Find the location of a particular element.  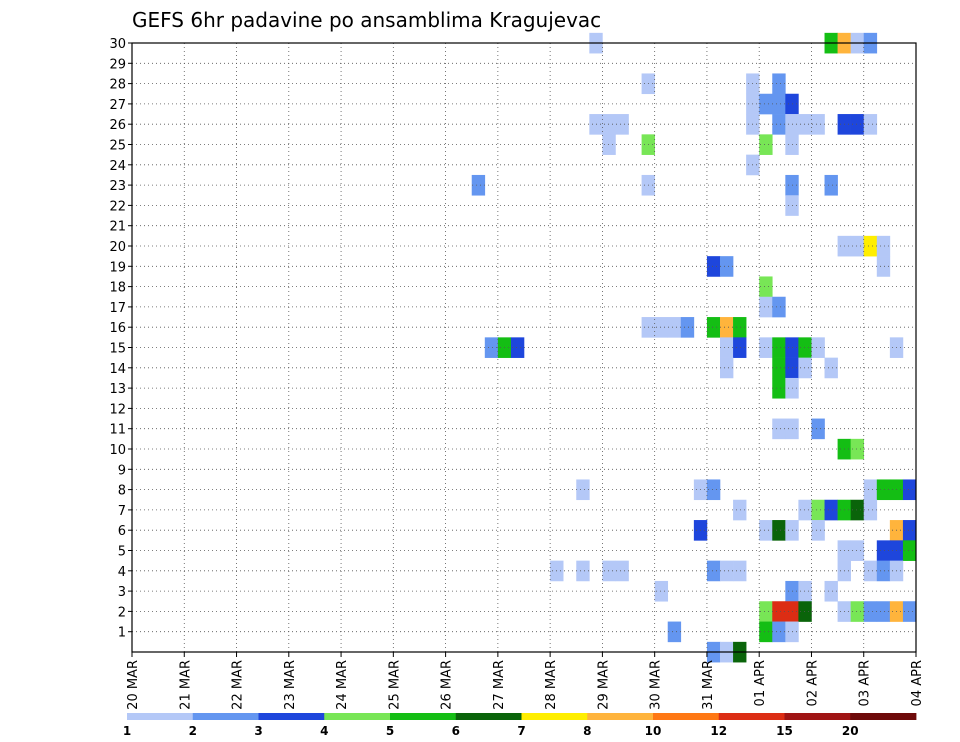

y-tick-label: 8 is located at coordinates (122, 491).